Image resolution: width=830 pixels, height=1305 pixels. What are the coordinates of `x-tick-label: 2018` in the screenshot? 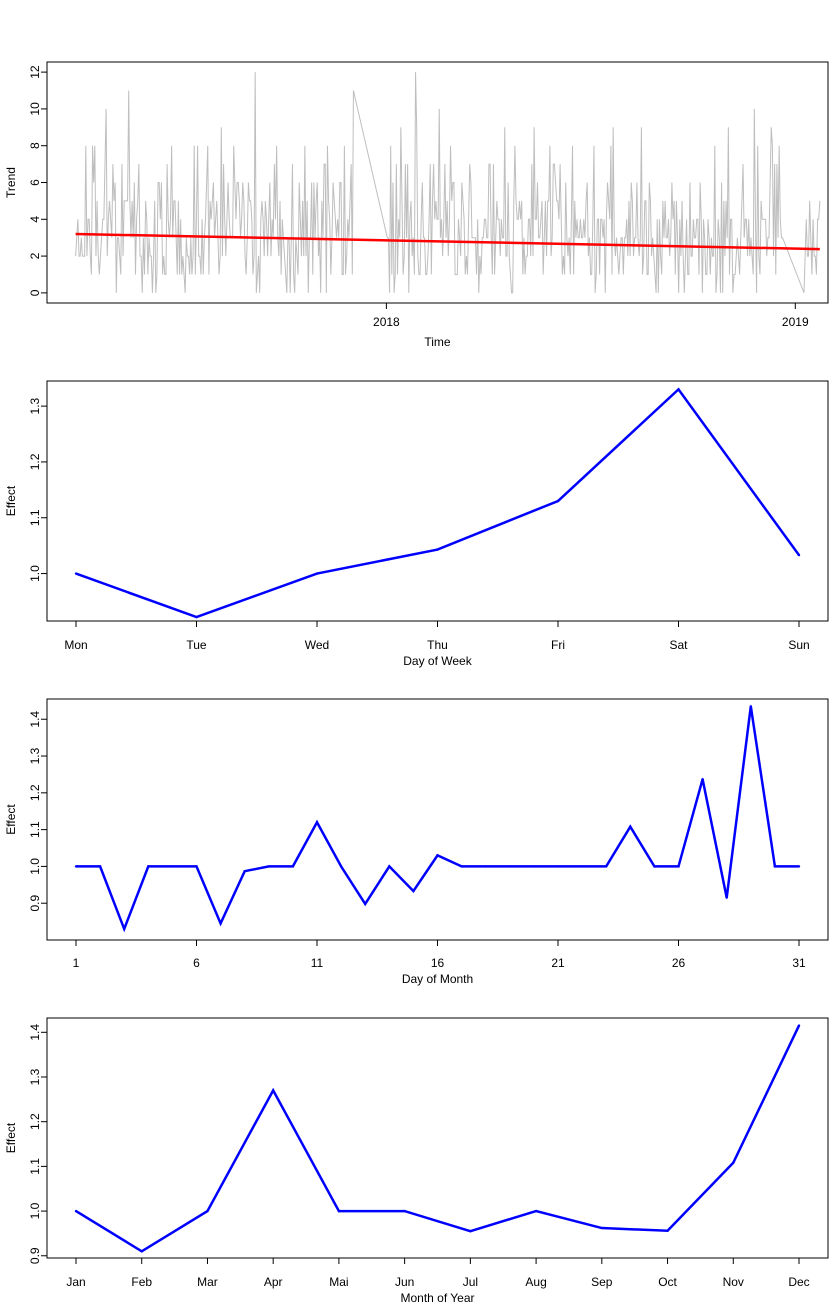 It's located at (386, 322).